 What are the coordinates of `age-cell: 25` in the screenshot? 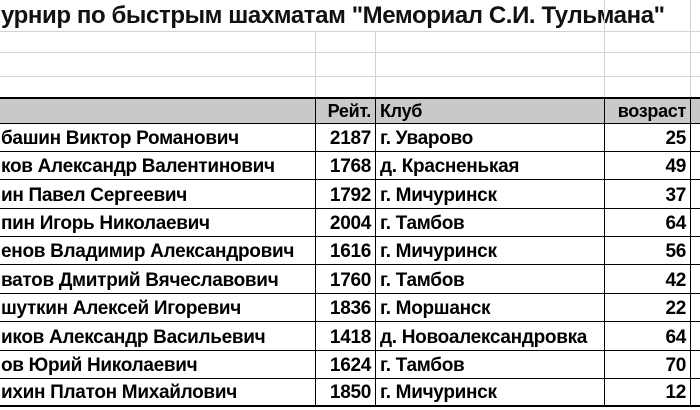 It's located at (648, 137).